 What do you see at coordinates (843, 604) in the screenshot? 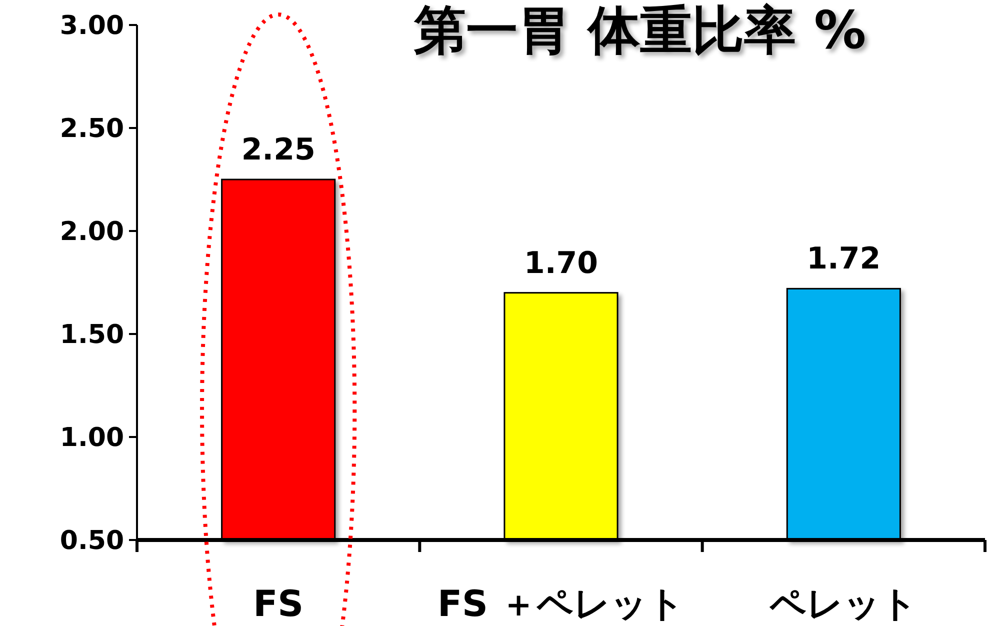
I see `x-tick-label: ペレット` at bounding box center [843, 604].